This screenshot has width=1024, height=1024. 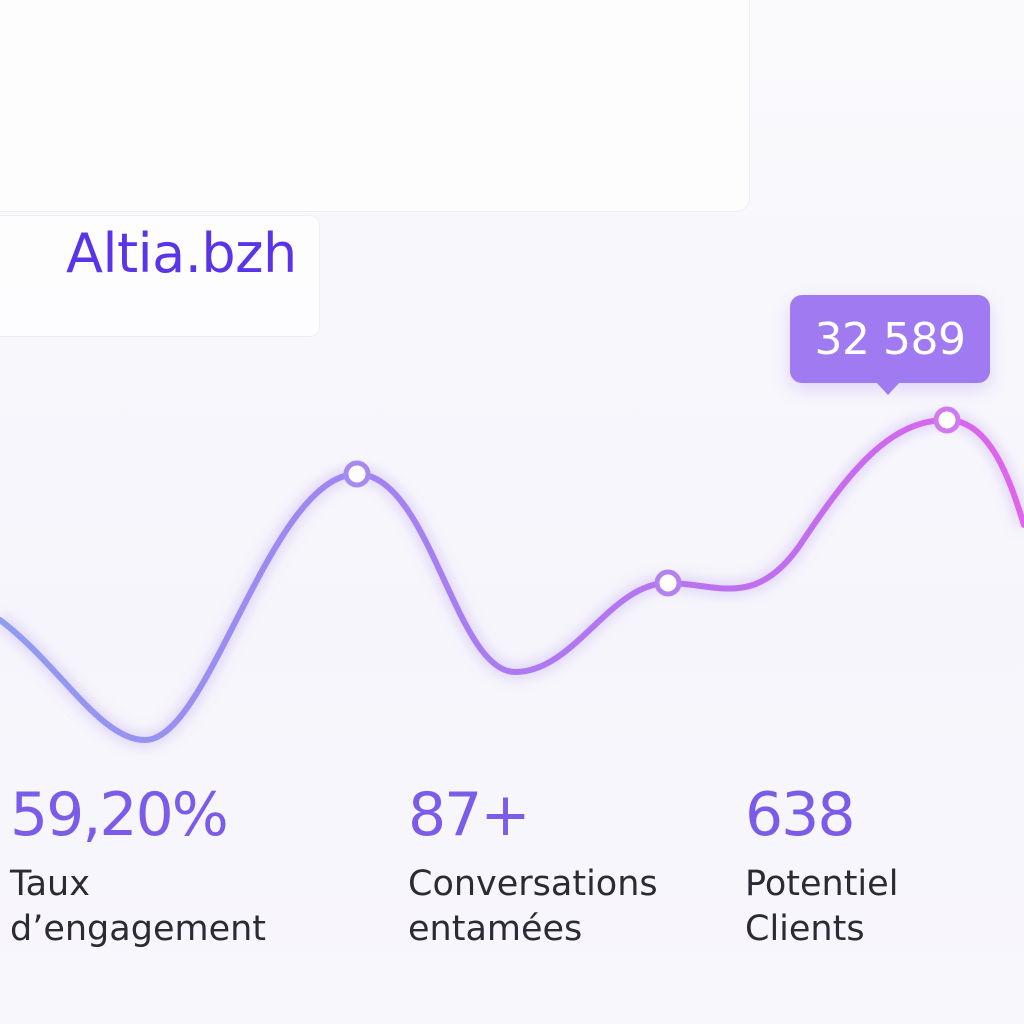 What do you see at coordinates (822, 906) in the screenshot?
I see `stat-label: Potentiel Clients` at bounding box center [822, 906].